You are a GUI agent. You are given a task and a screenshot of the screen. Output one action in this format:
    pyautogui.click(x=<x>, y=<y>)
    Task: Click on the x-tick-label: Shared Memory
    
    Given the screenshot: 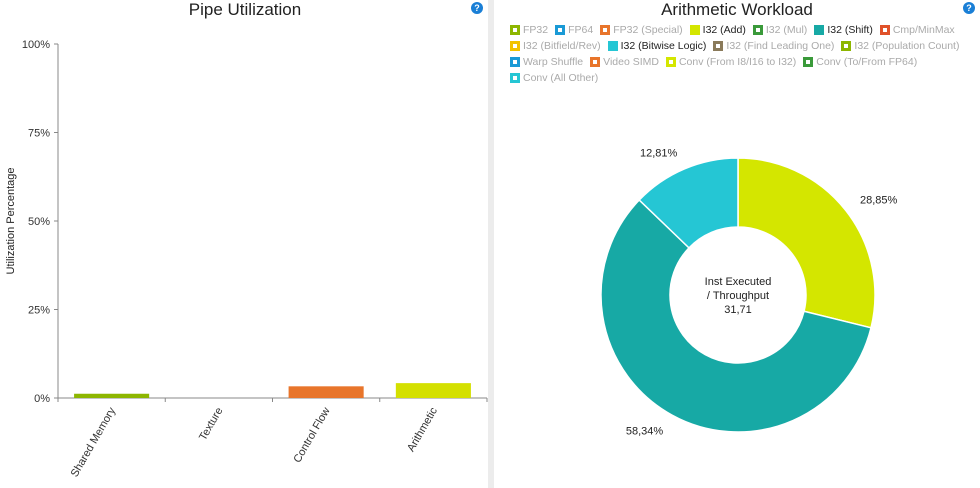 What is the action you would take?
    pyautogui.click(x=94, y=442)
    